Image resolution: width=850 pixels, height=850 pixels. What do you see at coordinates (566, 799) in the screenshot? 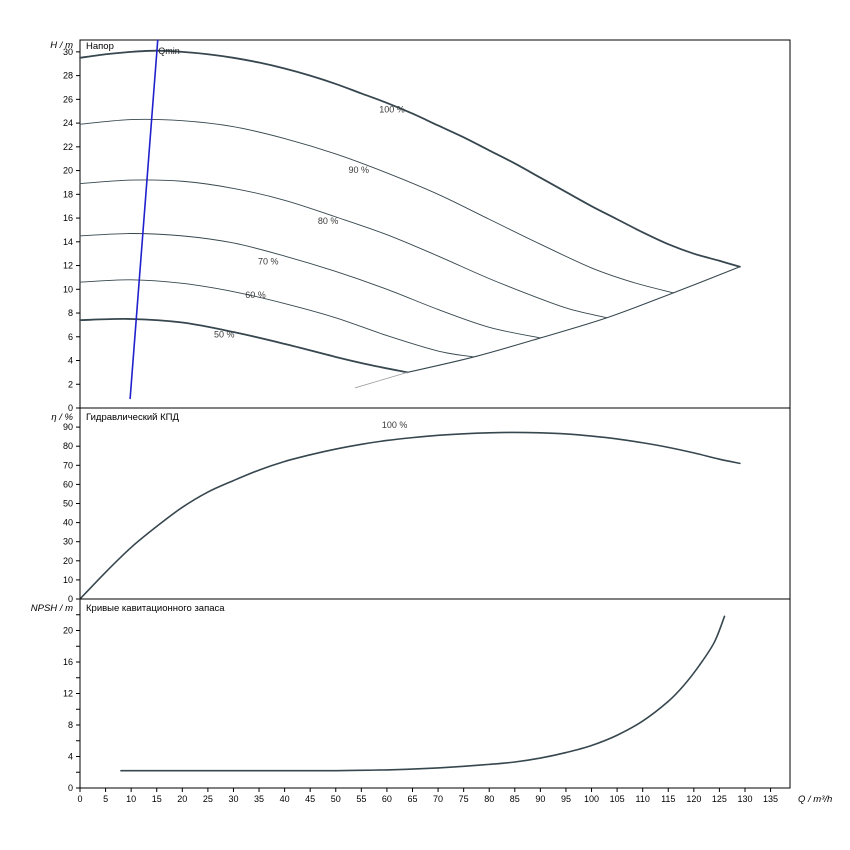
I see `x-tick-label: 95` at bounding box center [566, 799].